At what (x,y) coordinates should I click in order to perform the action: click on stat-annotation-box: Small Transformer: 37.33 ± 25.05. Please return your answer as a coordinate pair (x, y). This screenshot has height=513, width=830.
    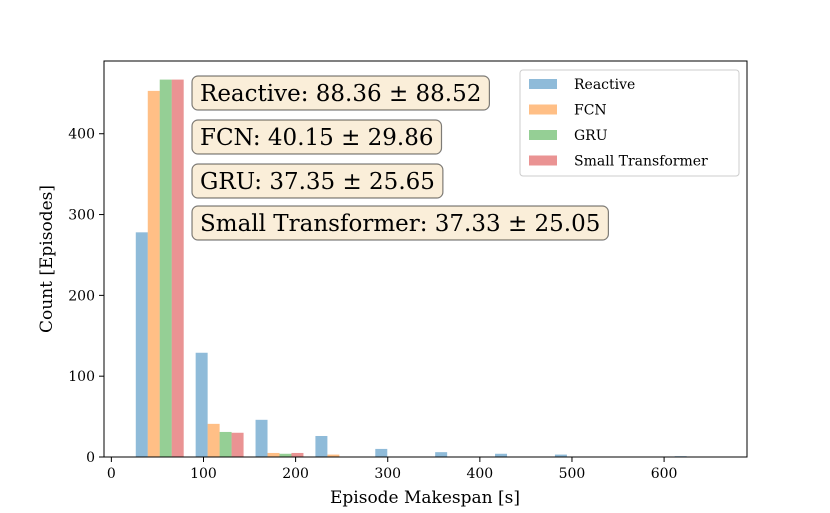
    Looking at the image, I should click on (400, 223).